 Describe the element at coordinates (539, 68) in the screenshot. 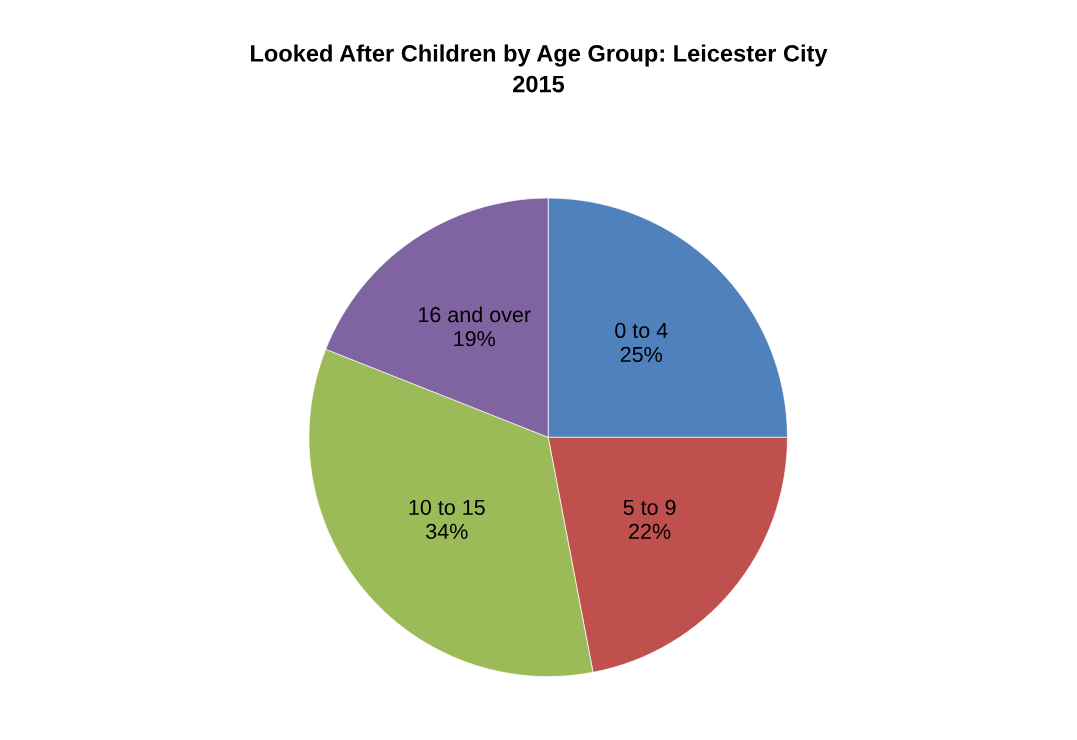

I see `chart-title: Looked After Children by Age Group: Leicester City 2015` at that location.